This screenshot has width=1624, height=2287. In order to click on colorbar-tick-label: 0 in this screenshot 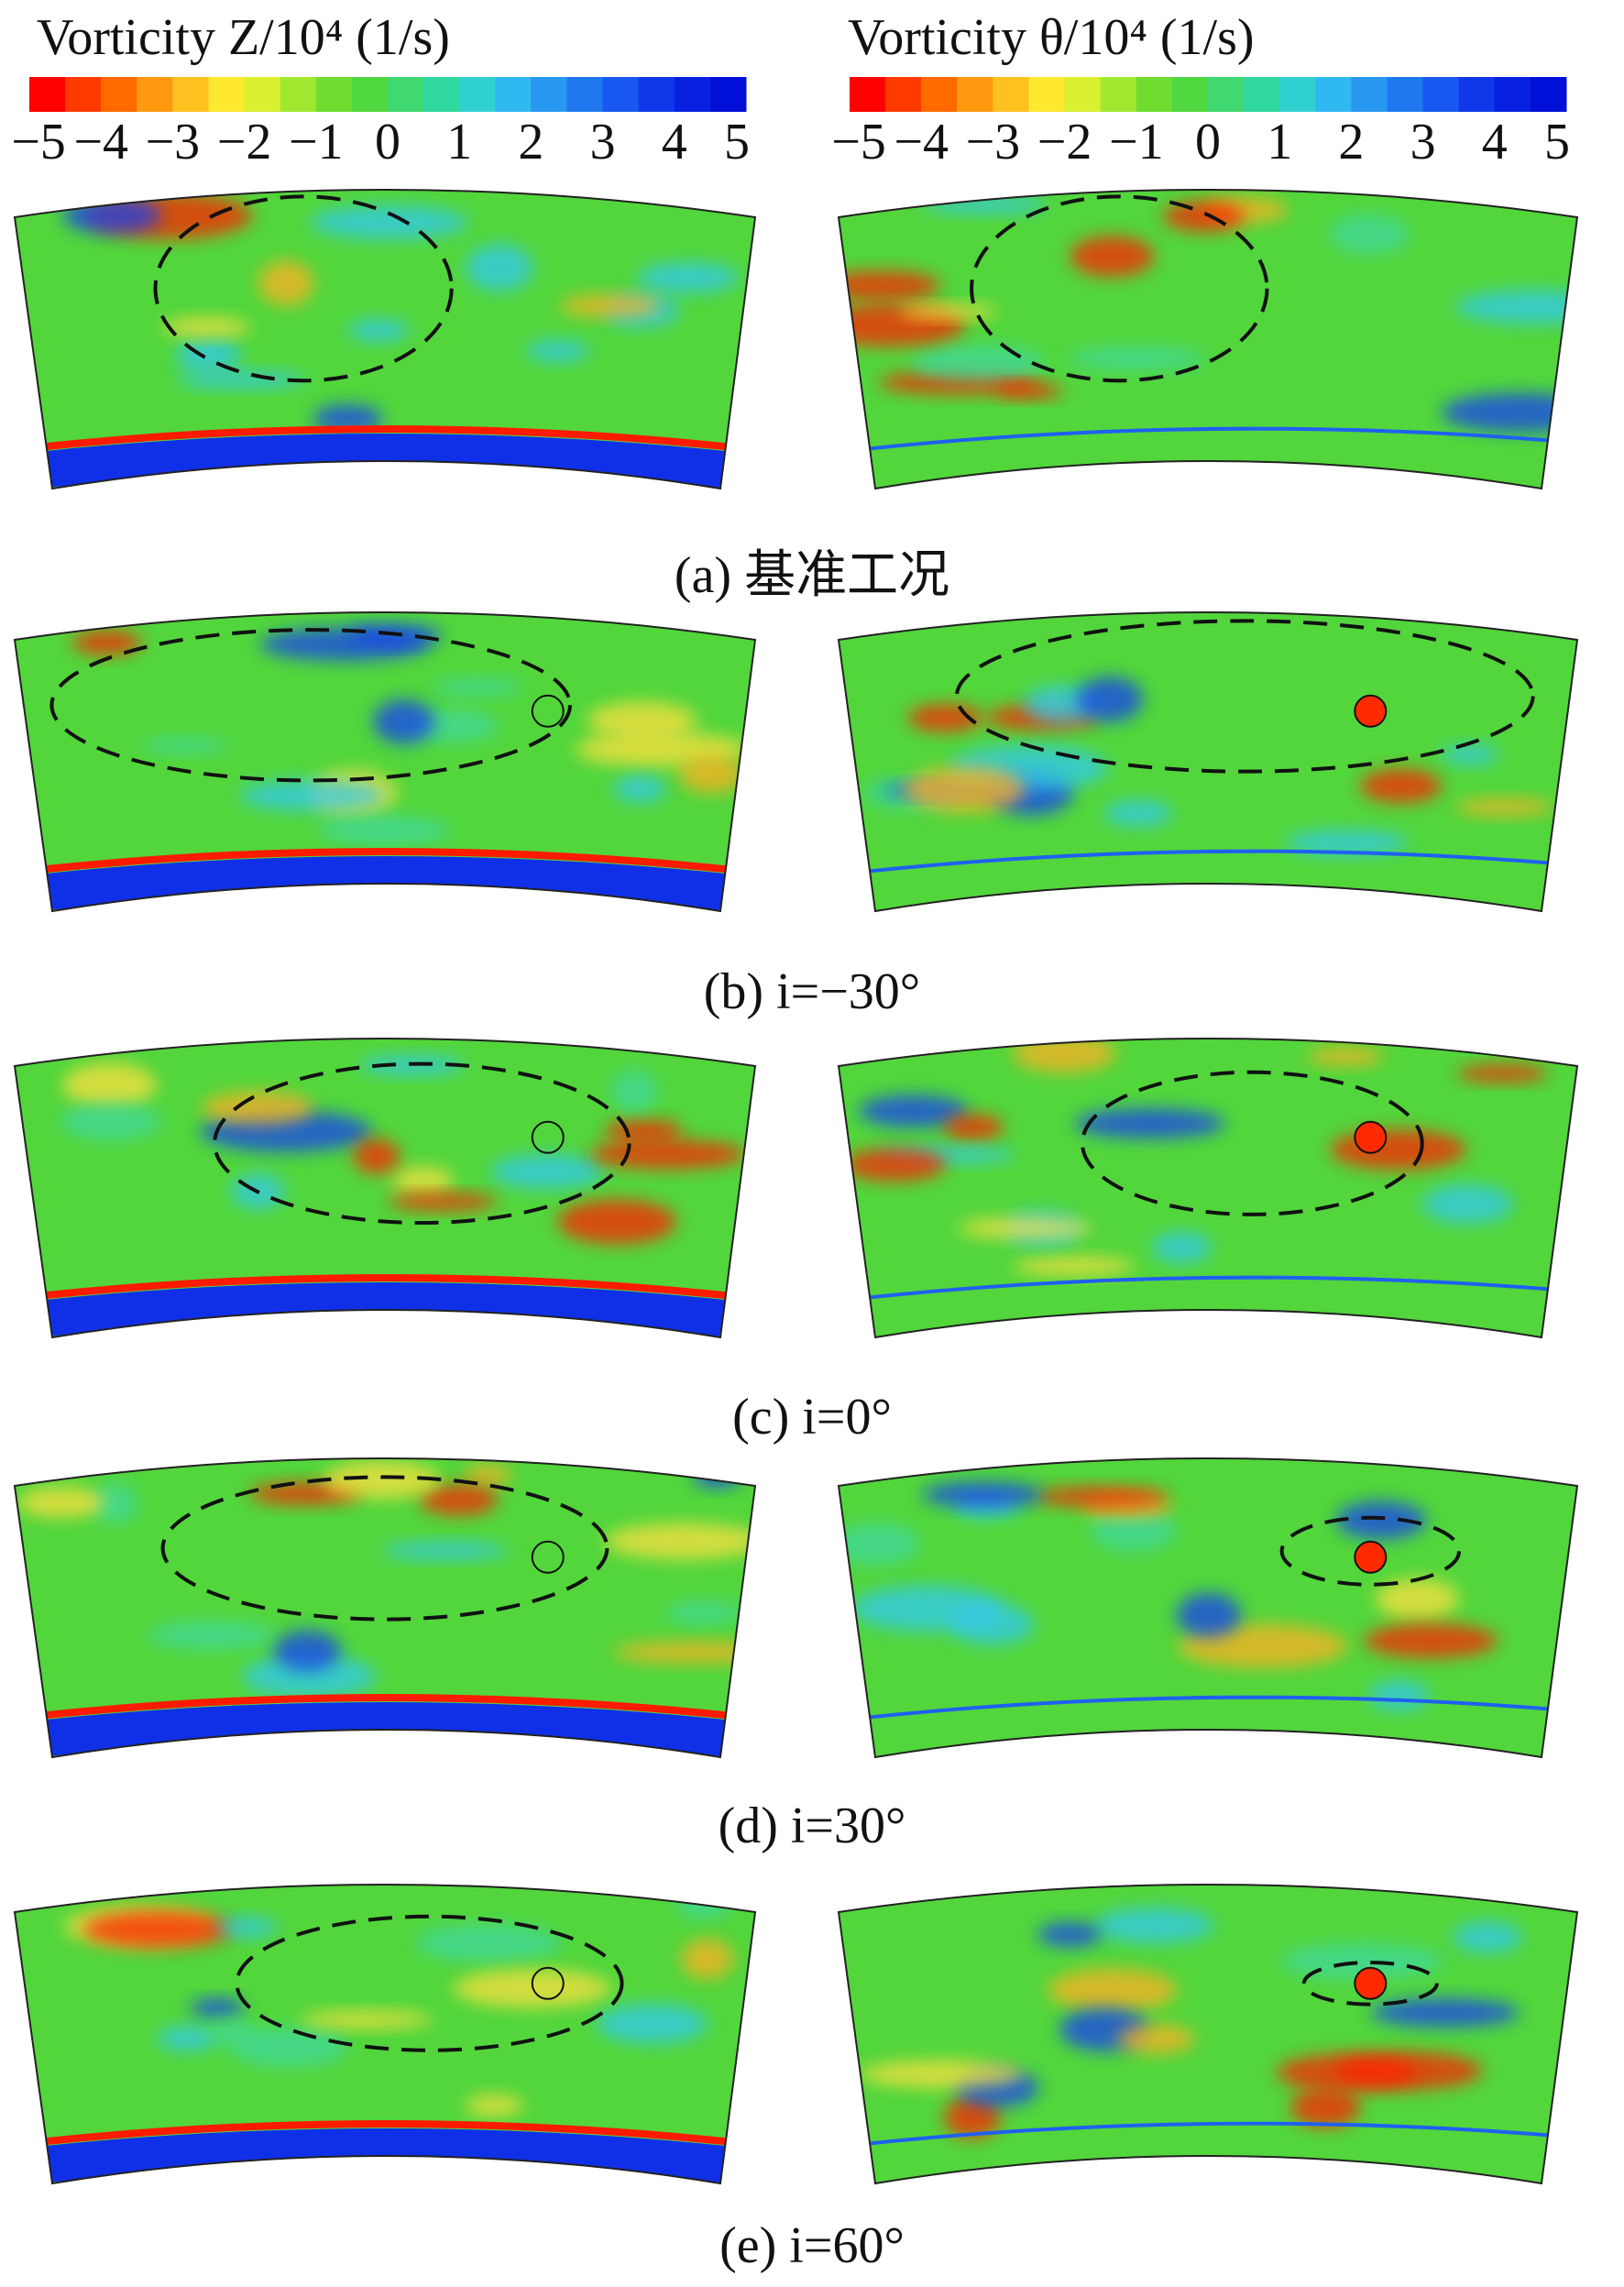, I will do `click(1208, 142)`.